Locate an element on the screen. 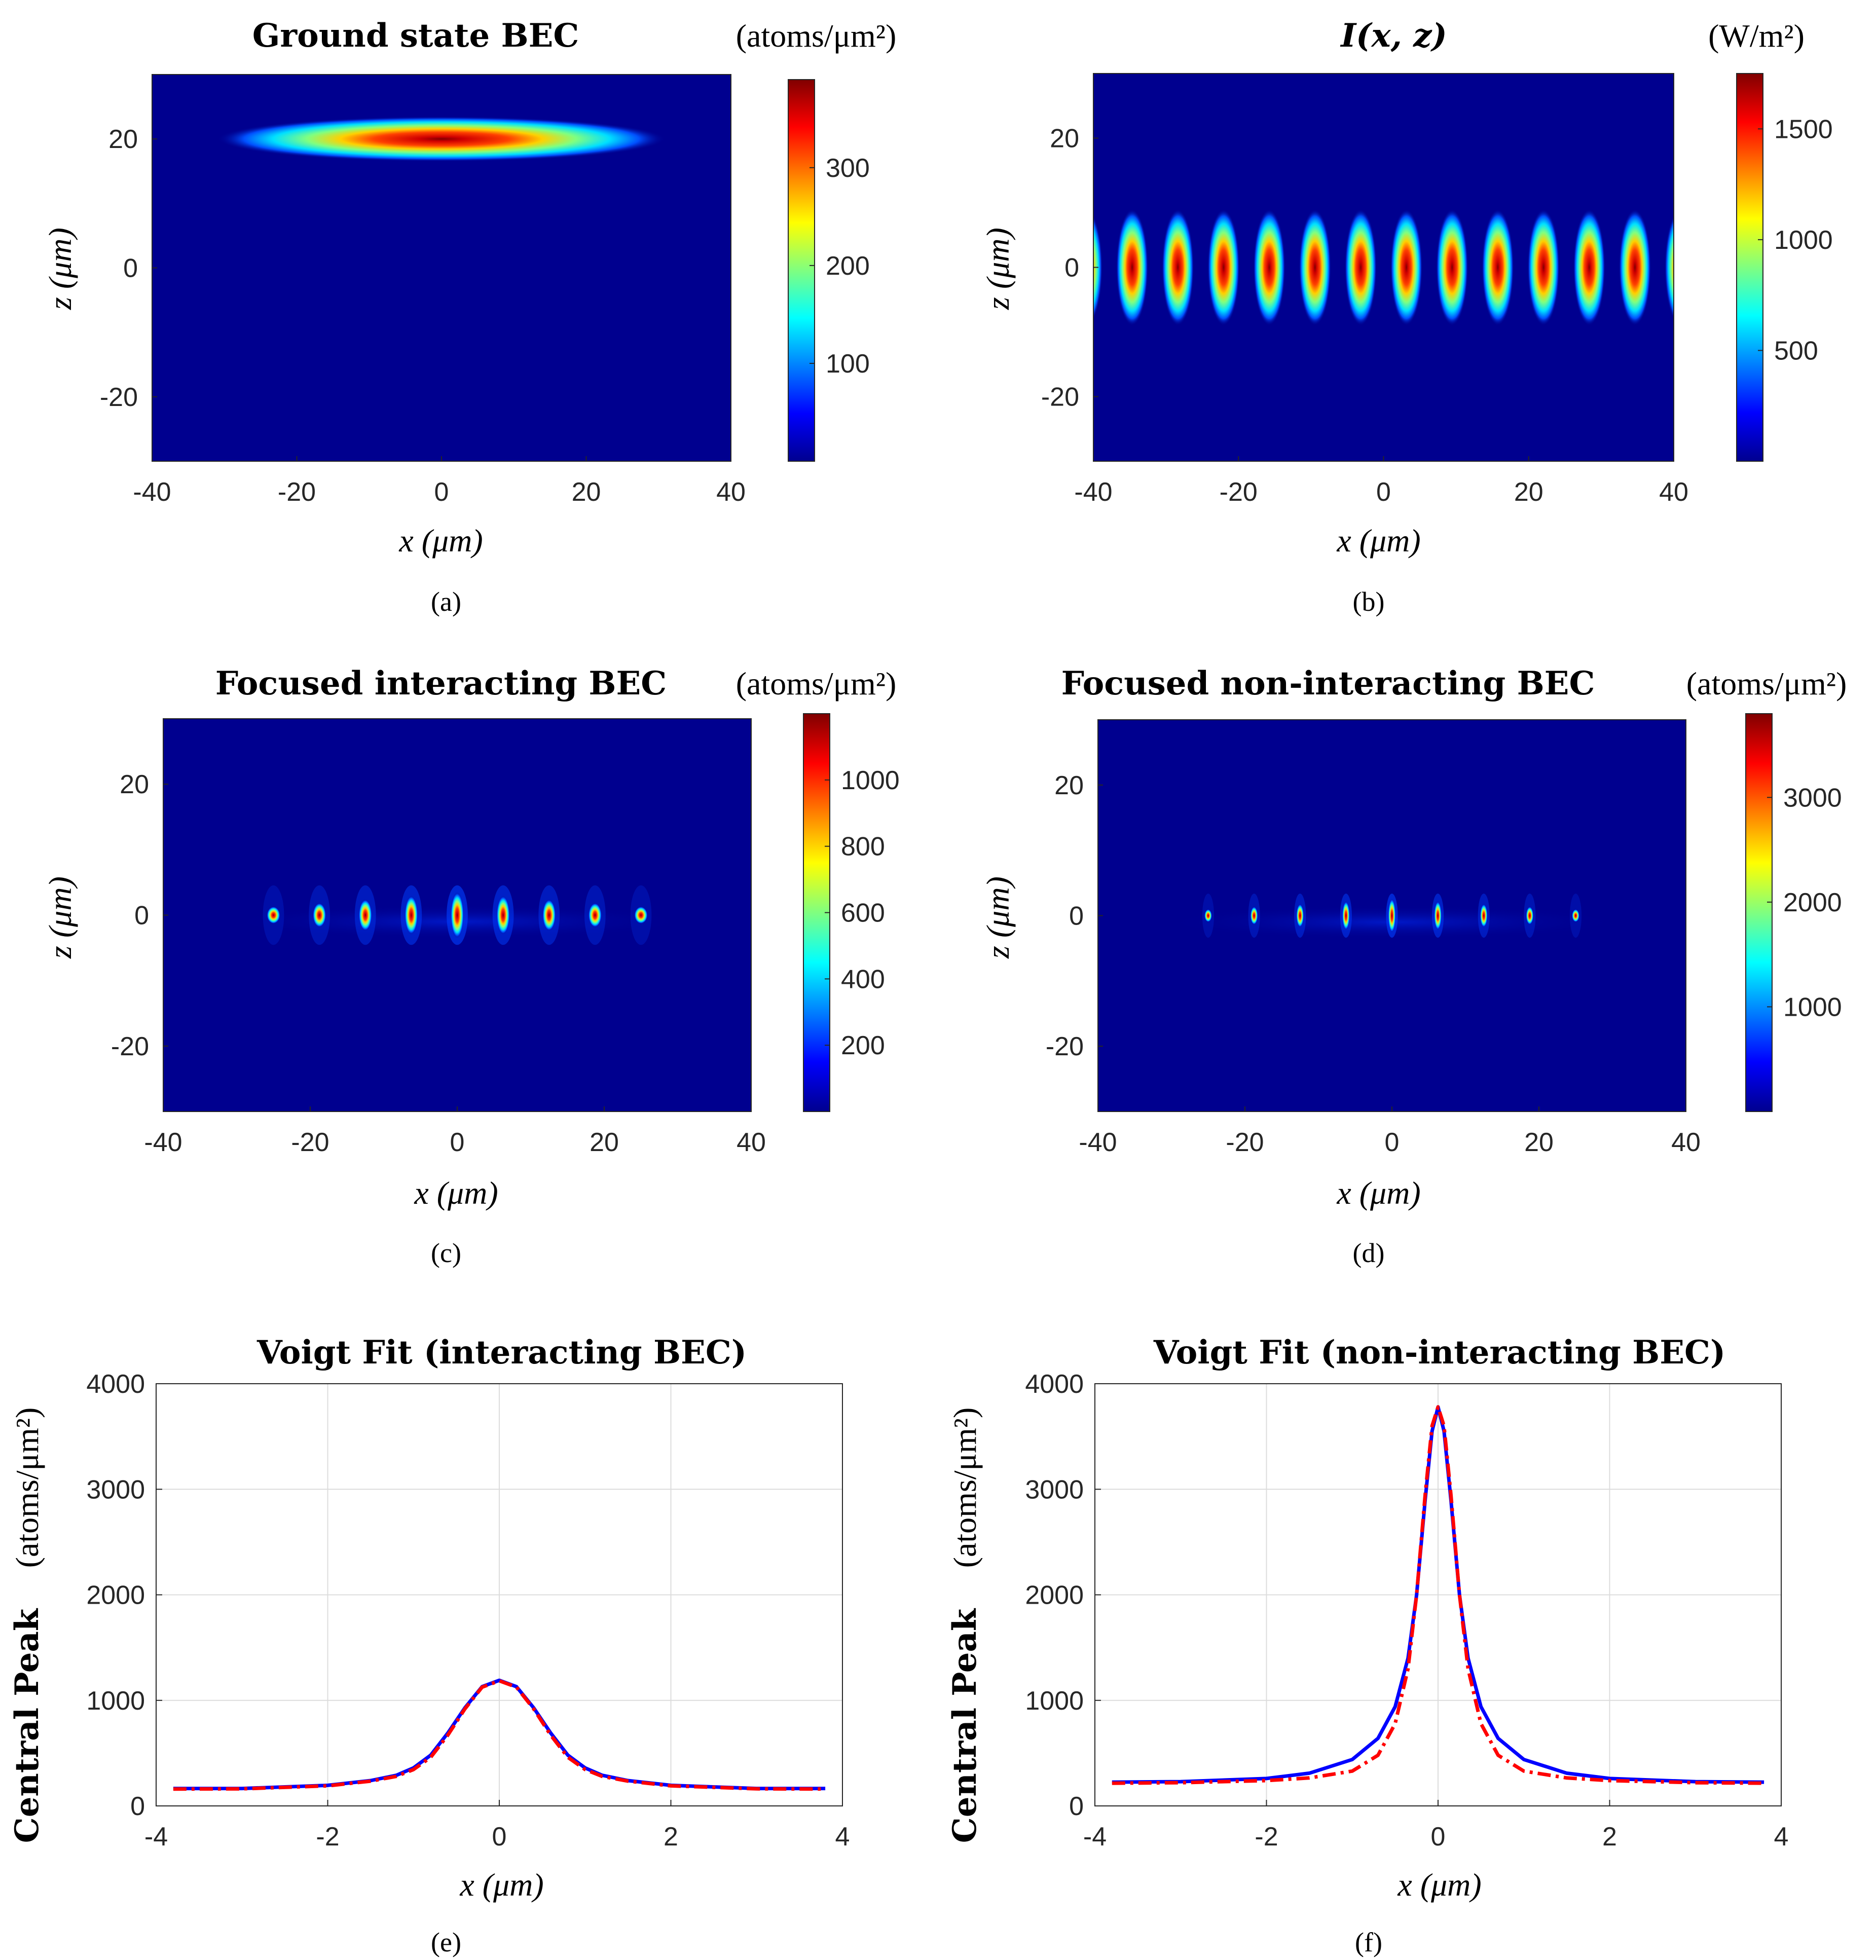 The width and height of the screenshot is (1876, 1960). panel-d-caption: (d) is located at coordinates (1369, 1253).